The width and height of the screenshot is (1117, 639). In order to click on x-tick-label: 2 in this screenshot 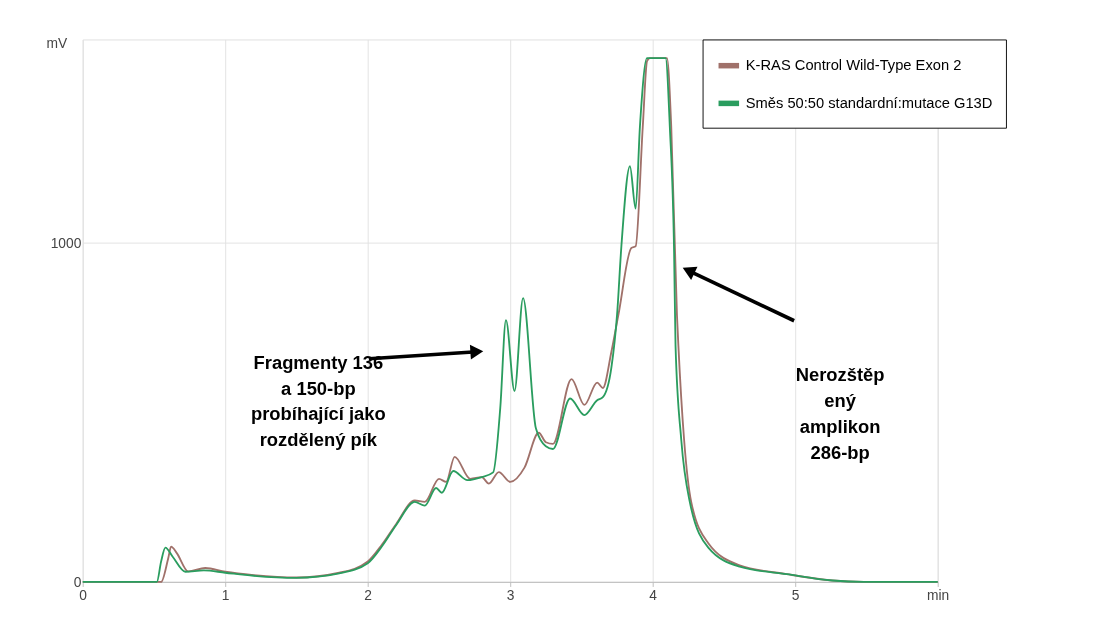, I will do `click(368, 595)`.